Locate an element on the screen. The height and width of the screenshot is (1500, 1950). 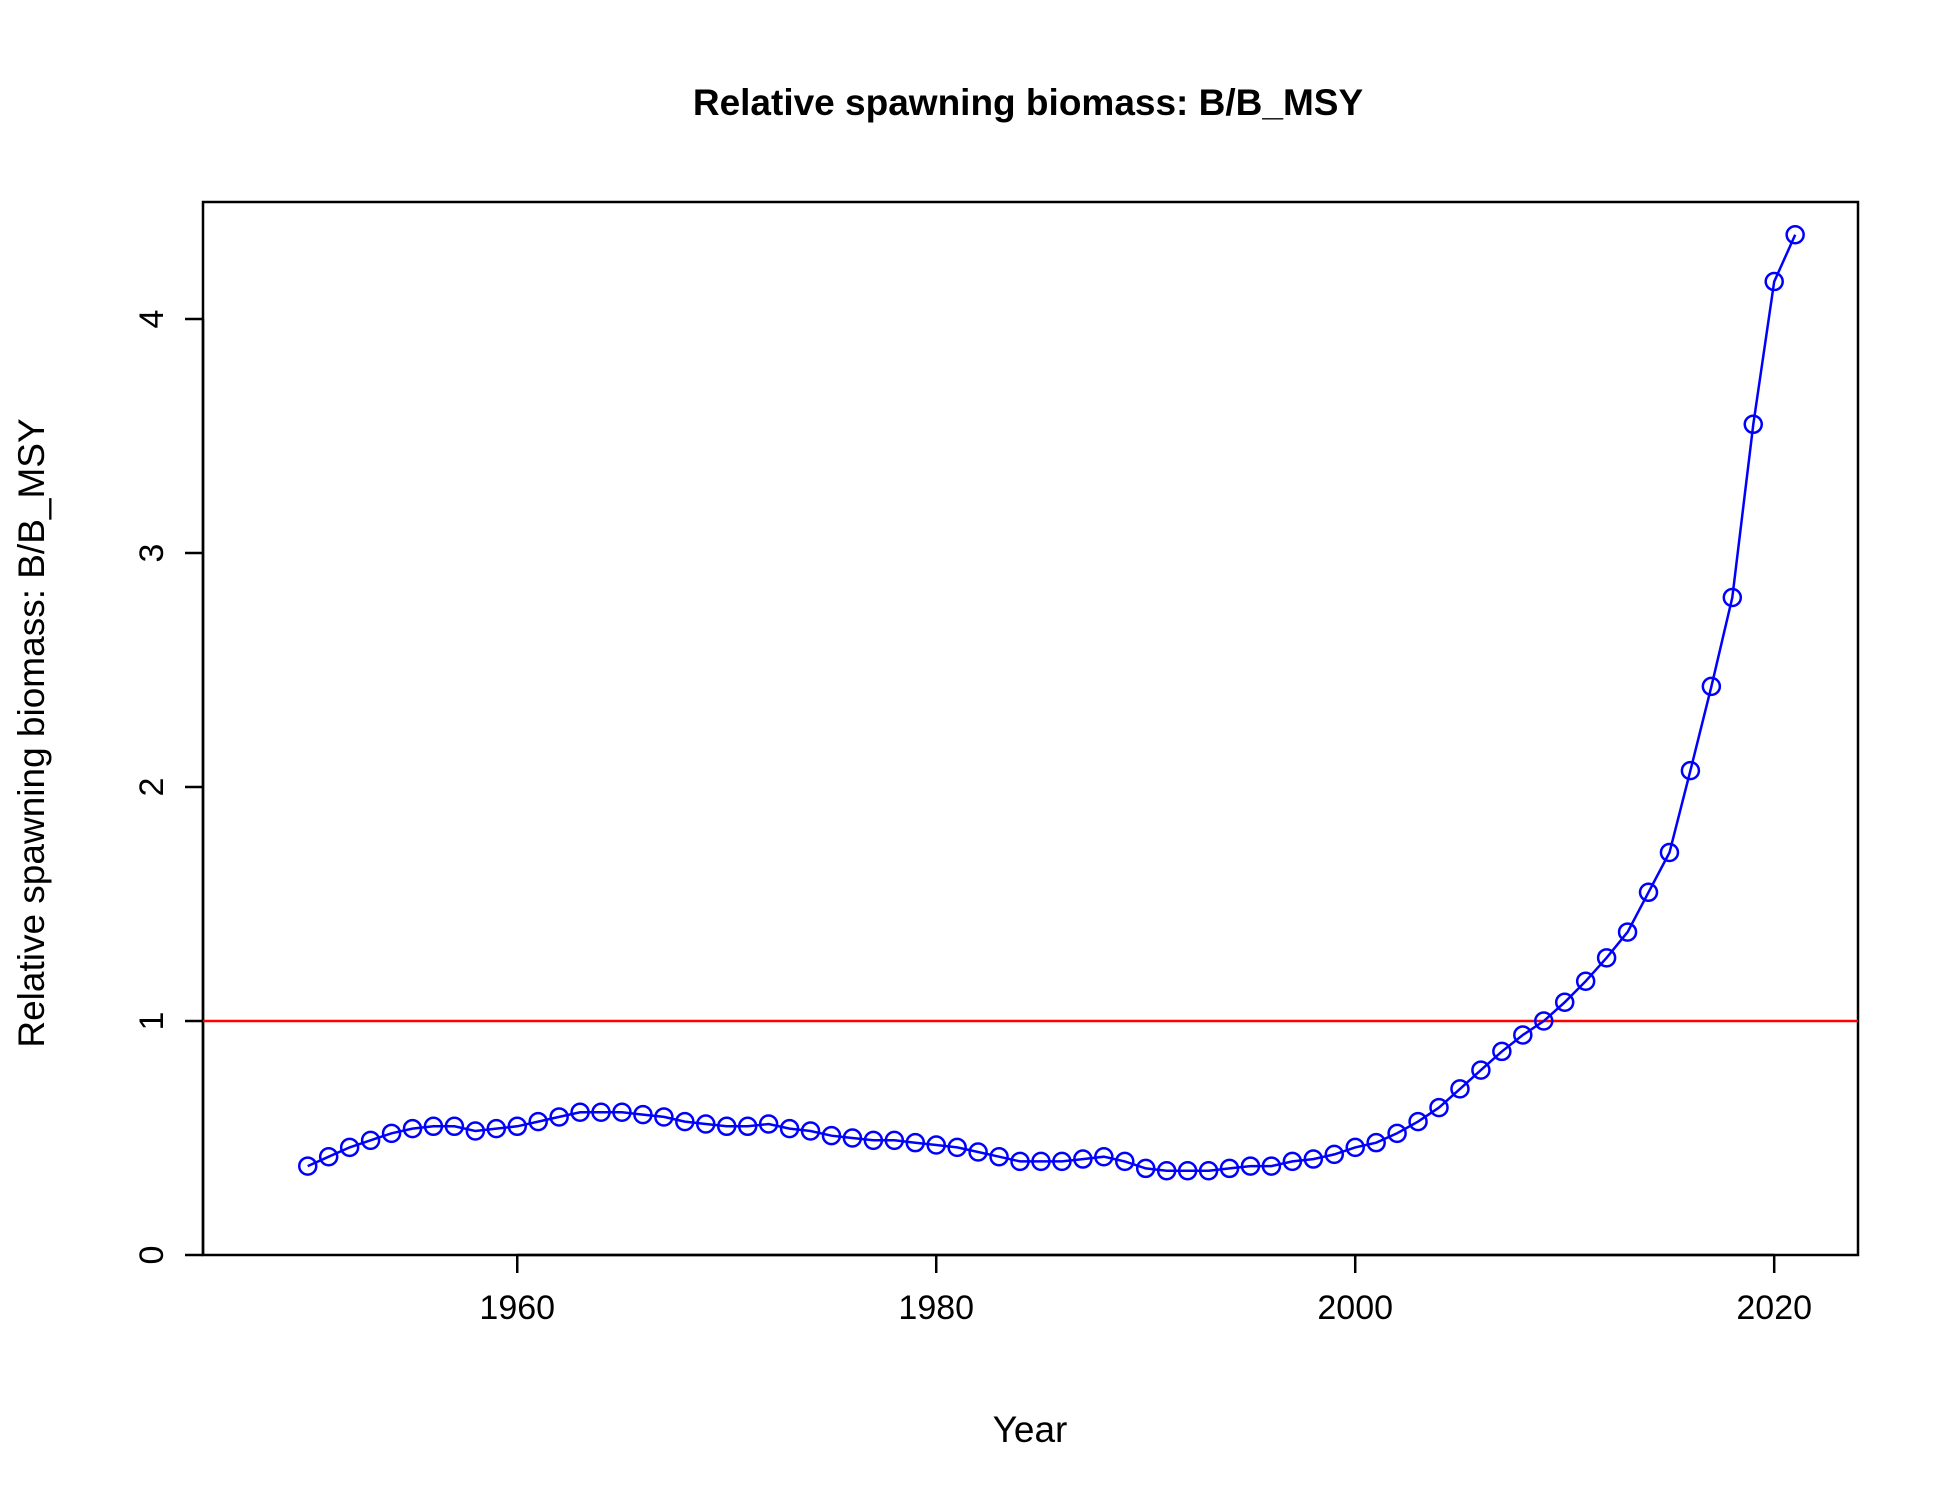
chart-title: Relative spawning biomass: B/B_MSY is located at coordinates (1028, 102).